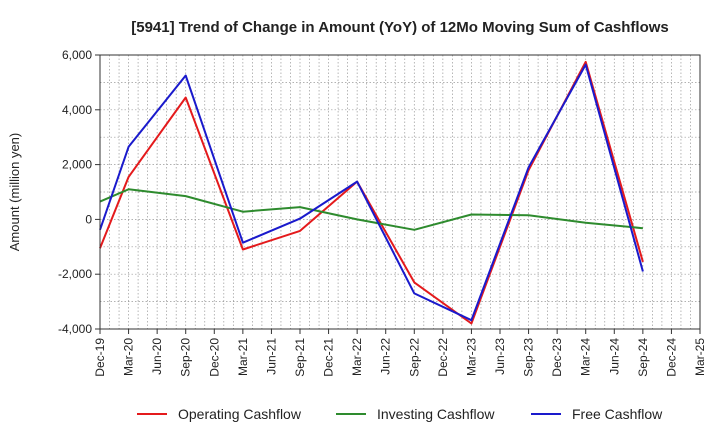 The height and width of the screenshot is (440, 720). I want to click on x-tick-label: Sep-21, so click(300, 357).